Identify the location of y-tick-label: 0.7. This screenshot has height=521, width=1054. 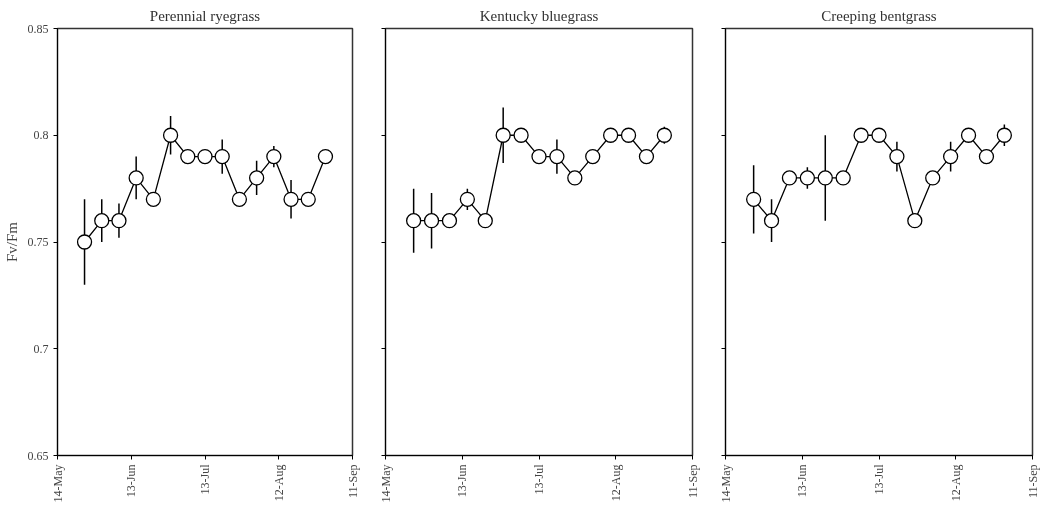
(41, 348).